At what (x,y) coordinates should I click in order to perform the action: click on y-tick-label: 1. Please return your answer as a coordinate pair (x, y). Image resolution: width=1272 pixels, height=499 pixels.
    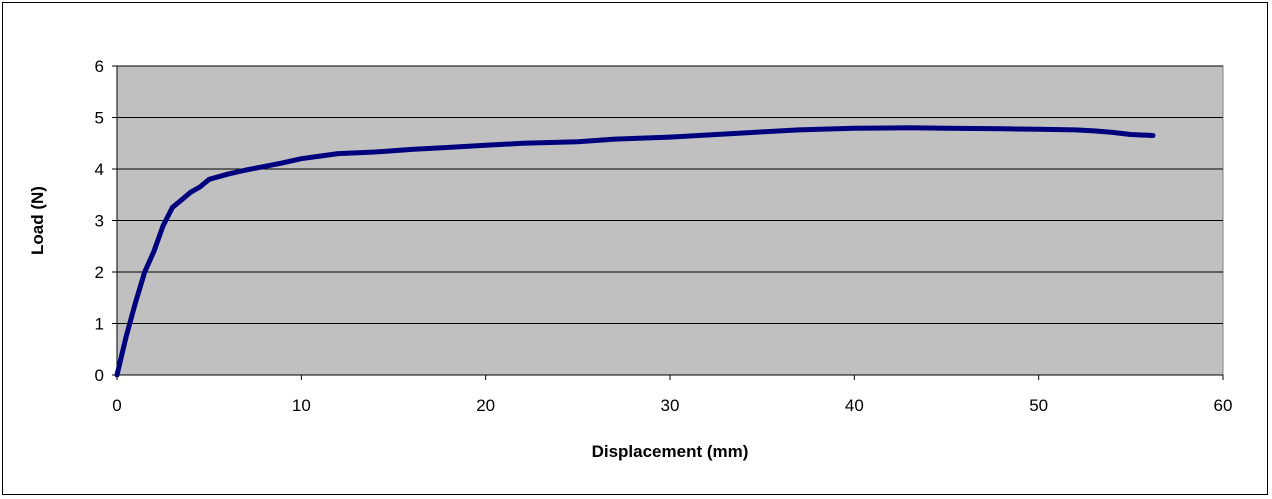
    Looking at the image, I should click on (99, 324).